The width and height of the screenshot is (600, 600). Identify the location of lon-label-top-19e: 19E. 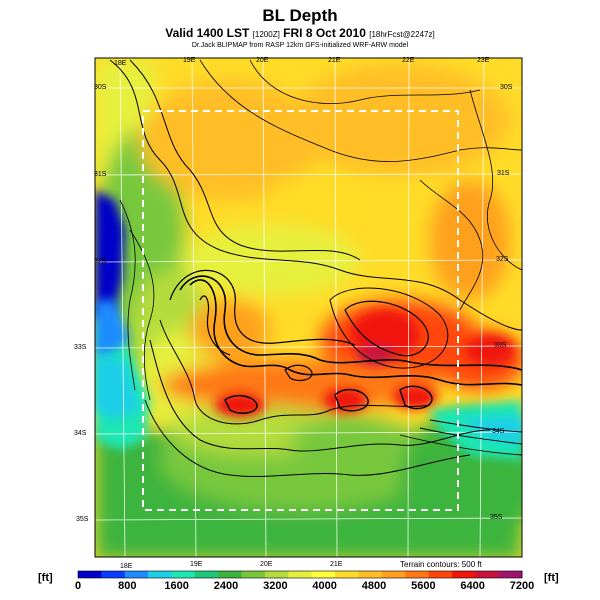
(189, 60).